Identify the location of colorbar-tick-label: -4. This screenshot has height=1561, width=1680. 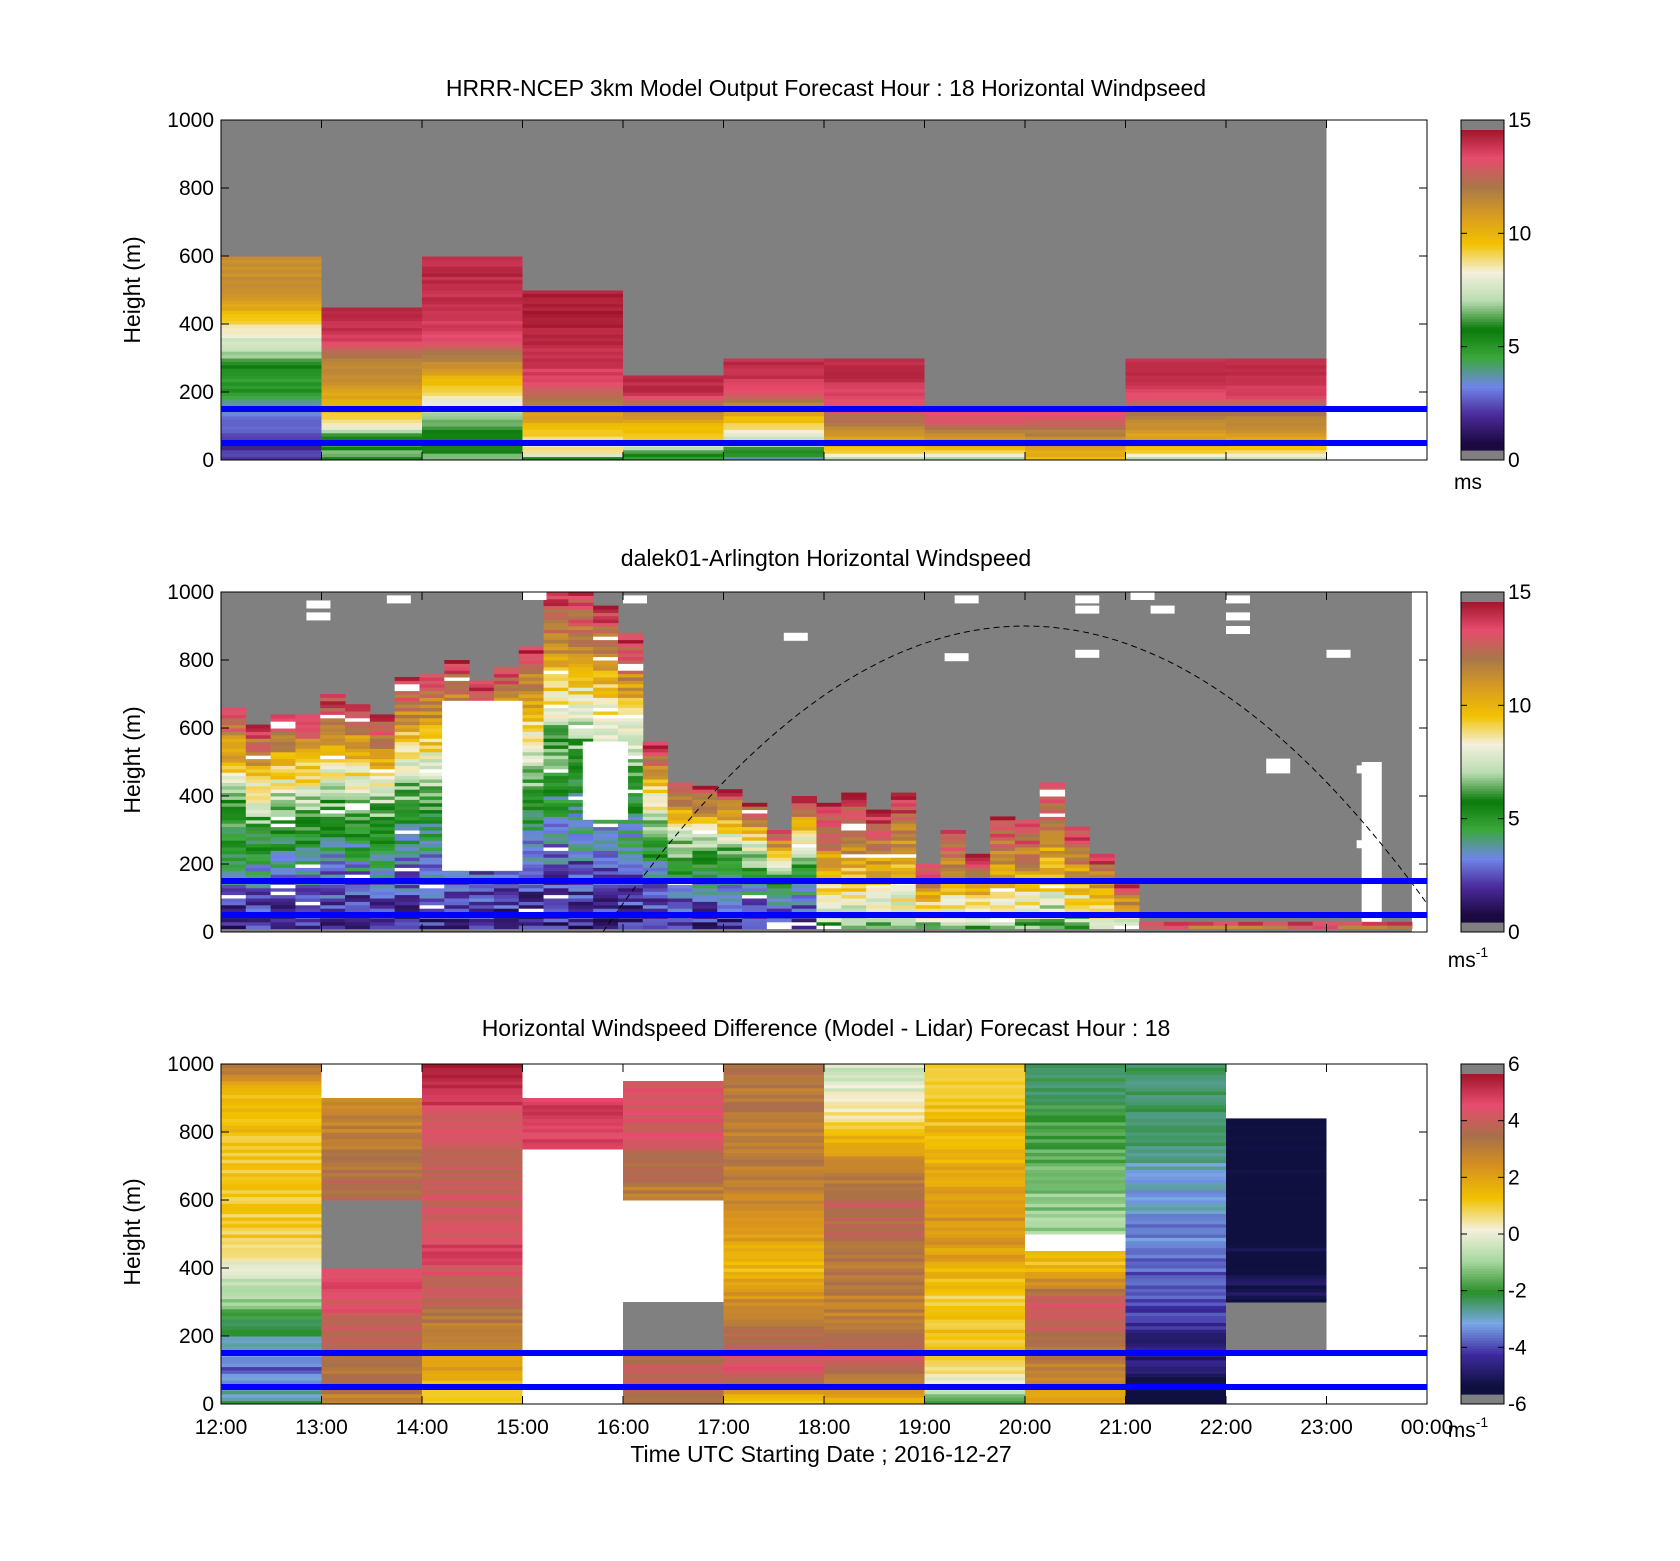
(1517, 1347).